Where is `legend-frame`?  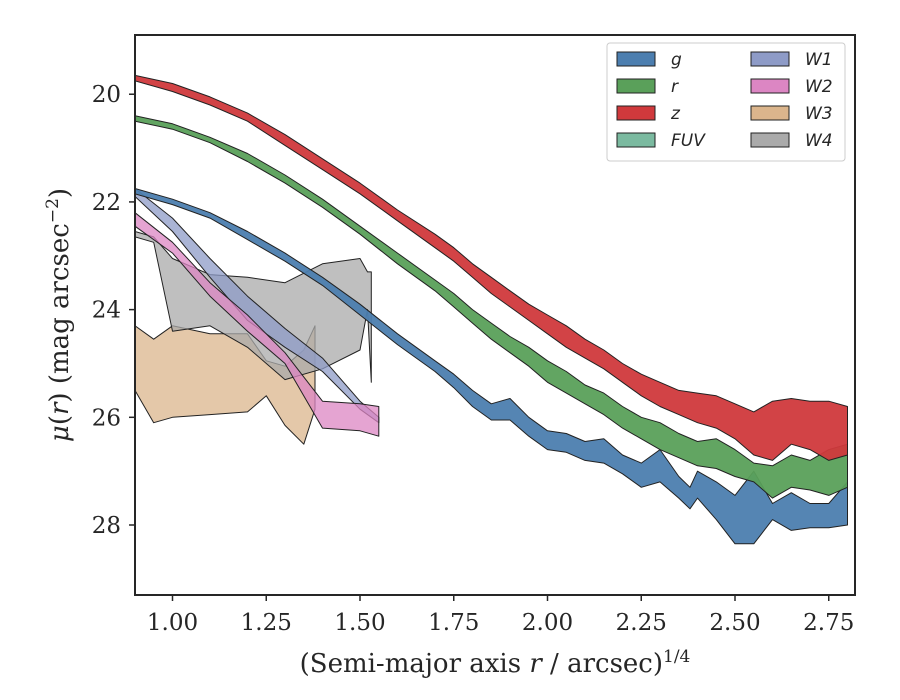
legend-frame is located at coordinates (726, 102).